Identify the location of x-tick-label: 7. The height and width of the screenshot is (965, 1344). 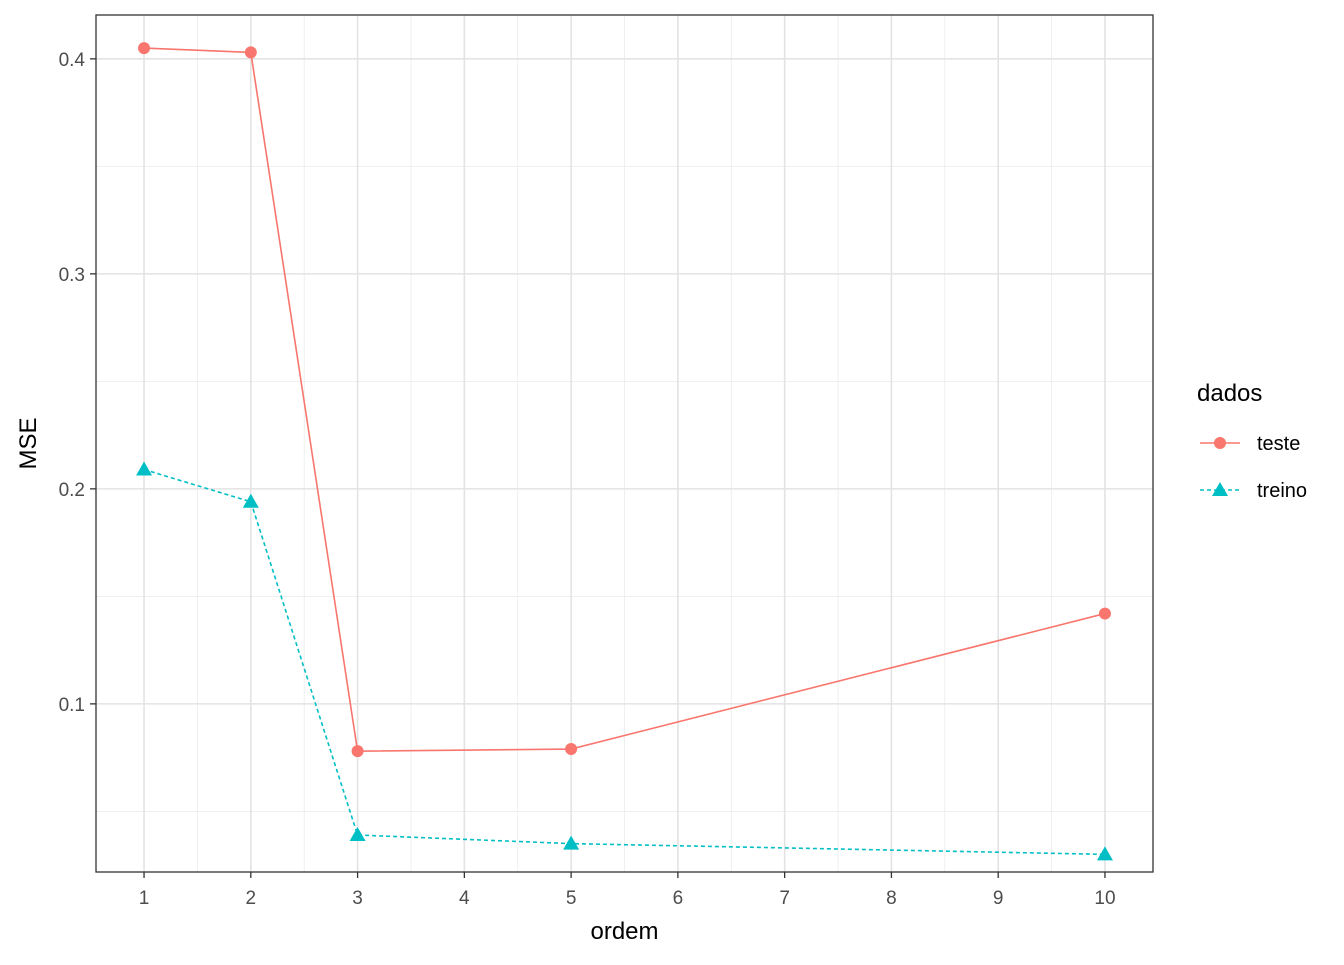
(784, 898).